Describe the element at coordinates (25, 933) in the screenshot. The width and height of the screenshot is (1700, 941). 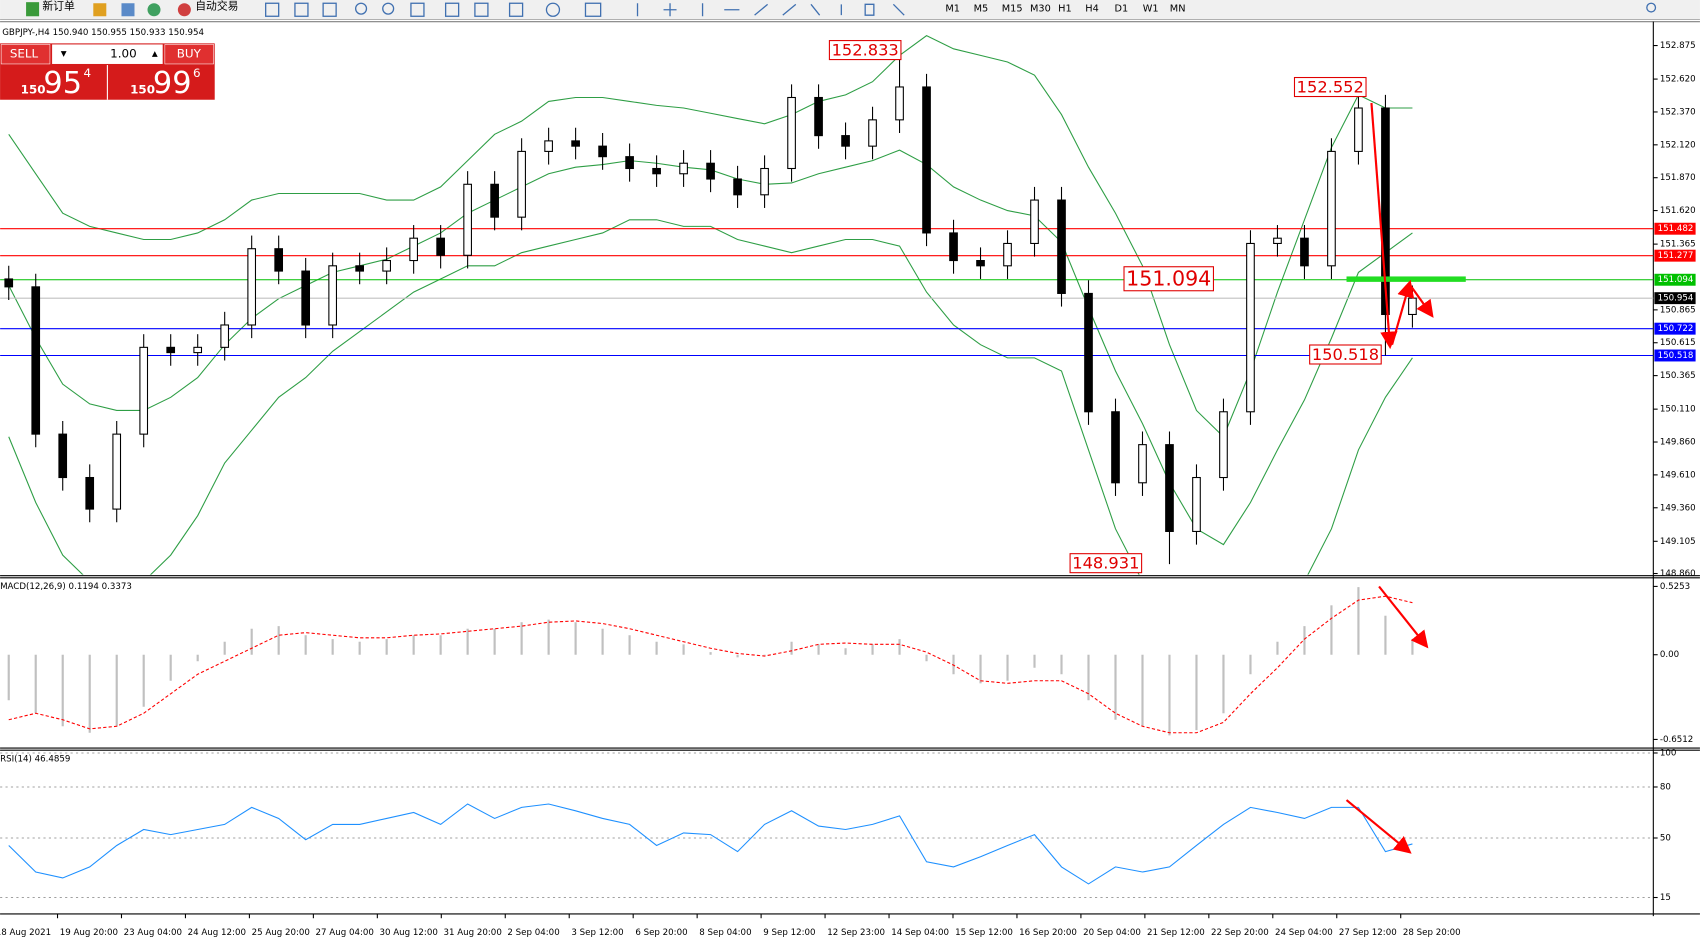
I see `time-label: 18 Aug 2021` at that location.